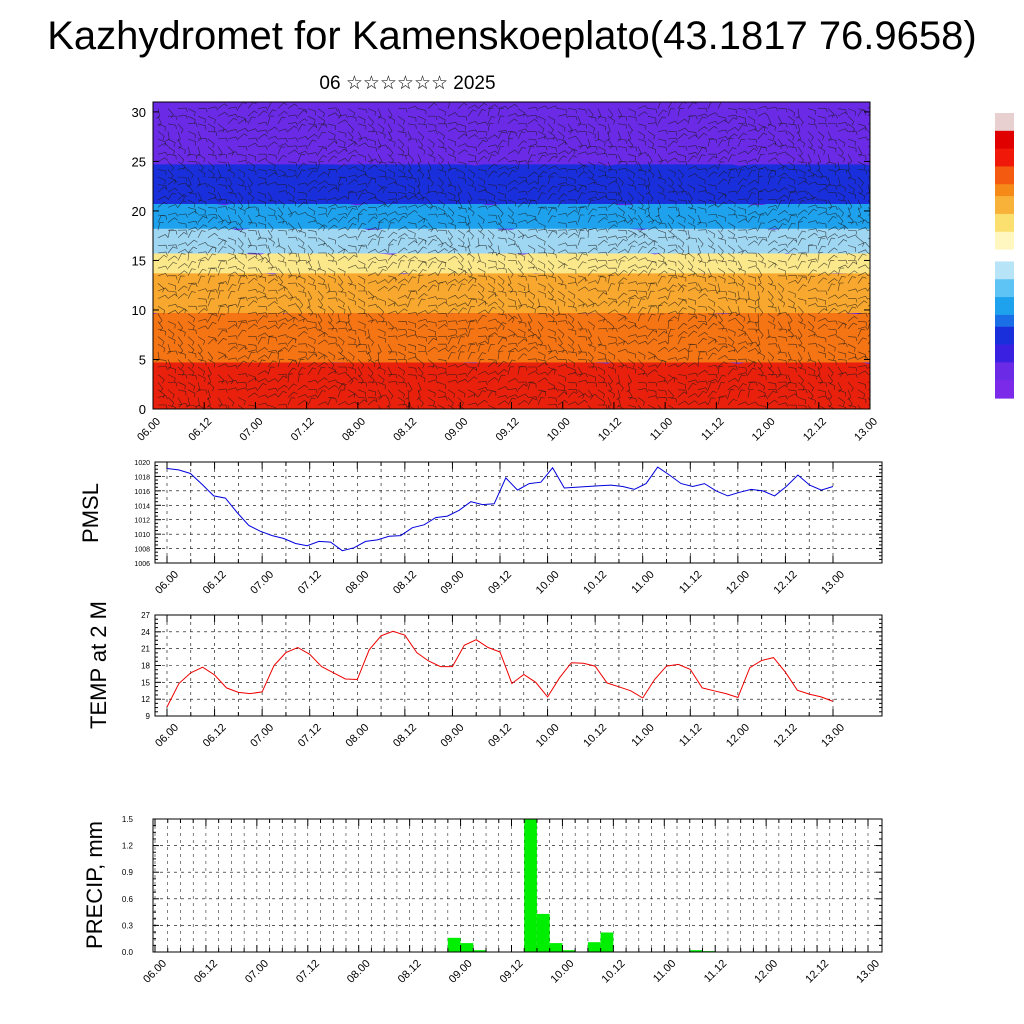 The image size is (1024, 1024). Describe the element at coordinates (461, 972) in the screenshot. I see `x-tick-label: 09.00` at that location.